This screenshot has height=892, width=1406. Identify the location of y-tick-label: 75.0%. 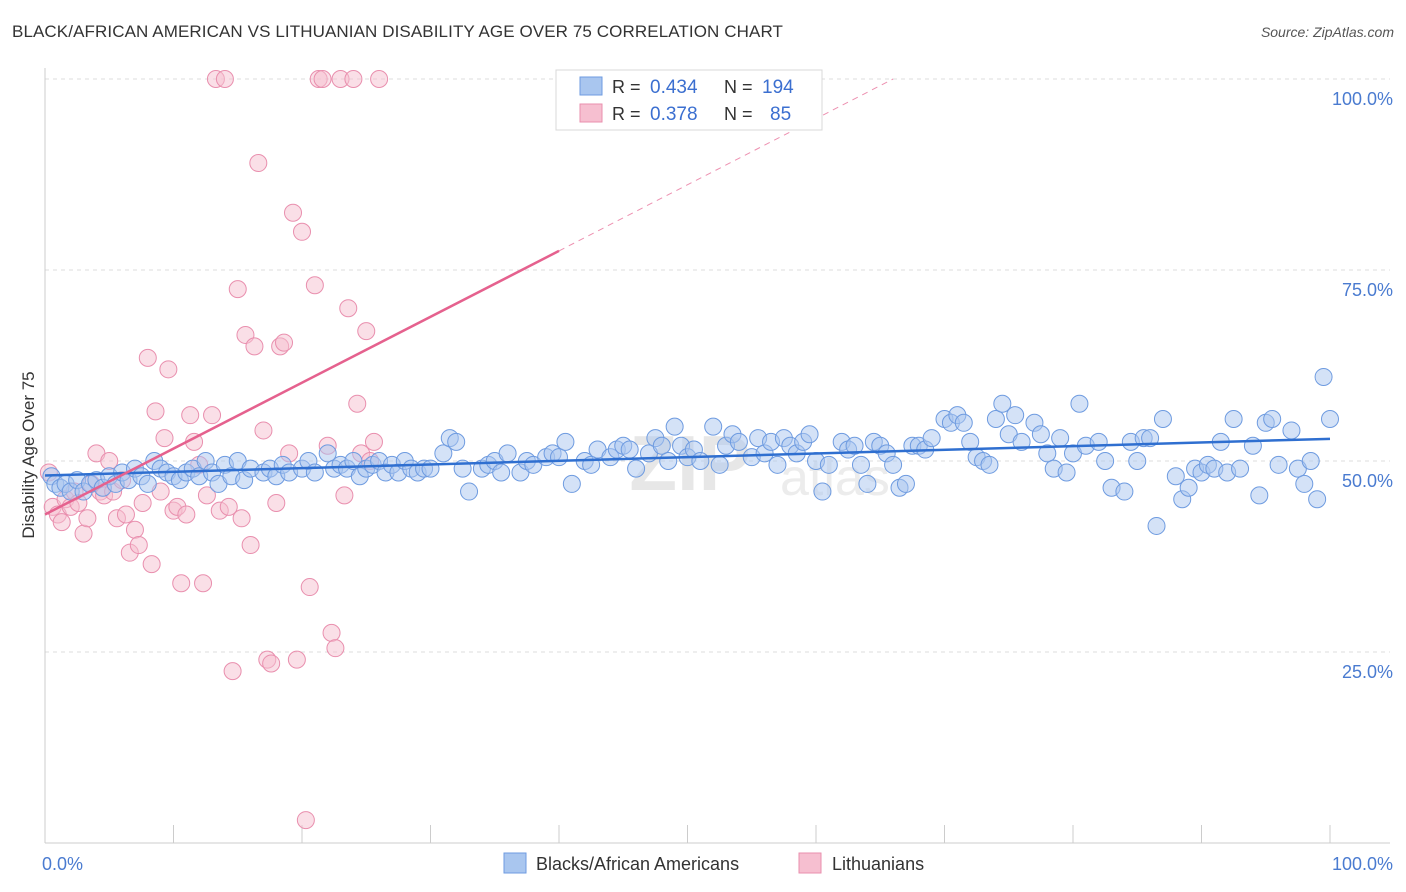
(1367, 290).